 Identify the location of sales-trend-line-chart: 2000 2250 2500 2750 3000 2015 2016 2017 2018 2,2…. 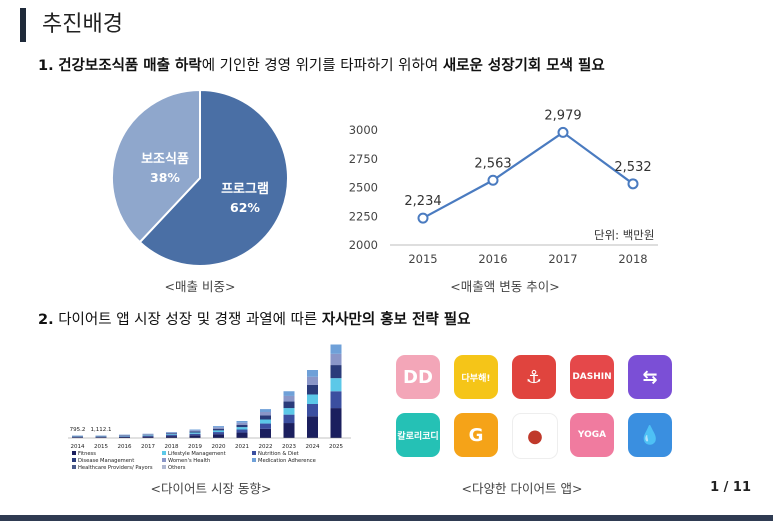
(503, 187).